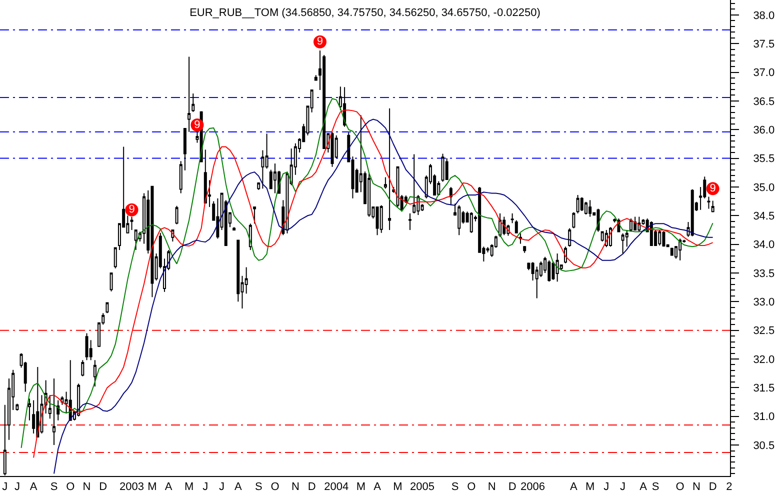 This screenshot has width=781, height=493. Describe the element at coordinates (764, 102) in the screenshot. I see `y-tick-label: 36.5` at that location.